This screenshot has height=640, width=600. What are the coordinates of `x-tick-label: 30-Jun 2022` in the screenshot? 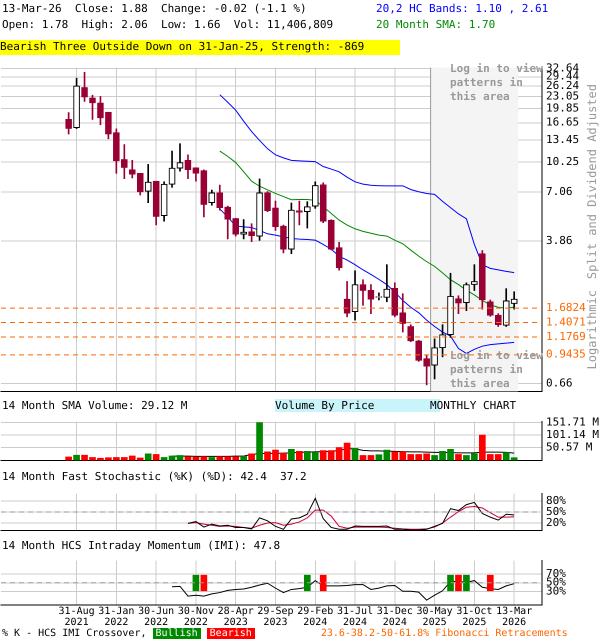 It's located at (156, 617).